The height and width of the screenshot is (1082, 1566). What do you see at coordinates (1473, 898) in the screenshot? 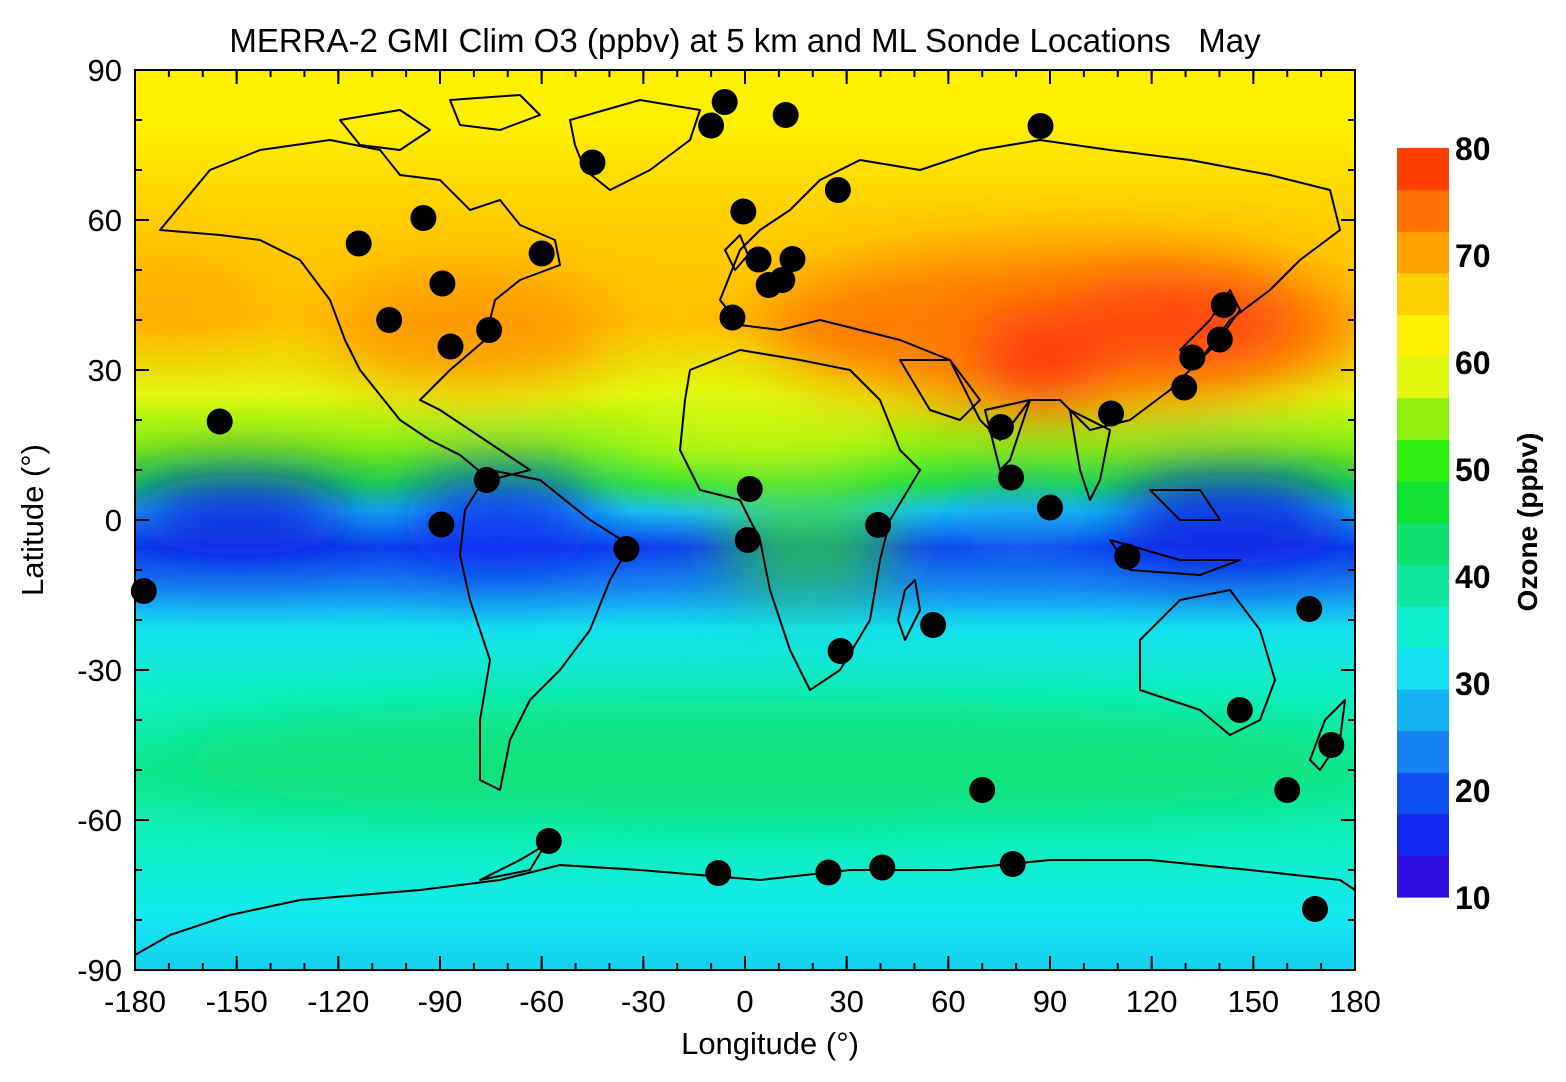
I see `colorbar-tick-label: 10` at bounding box center [1473, 898].